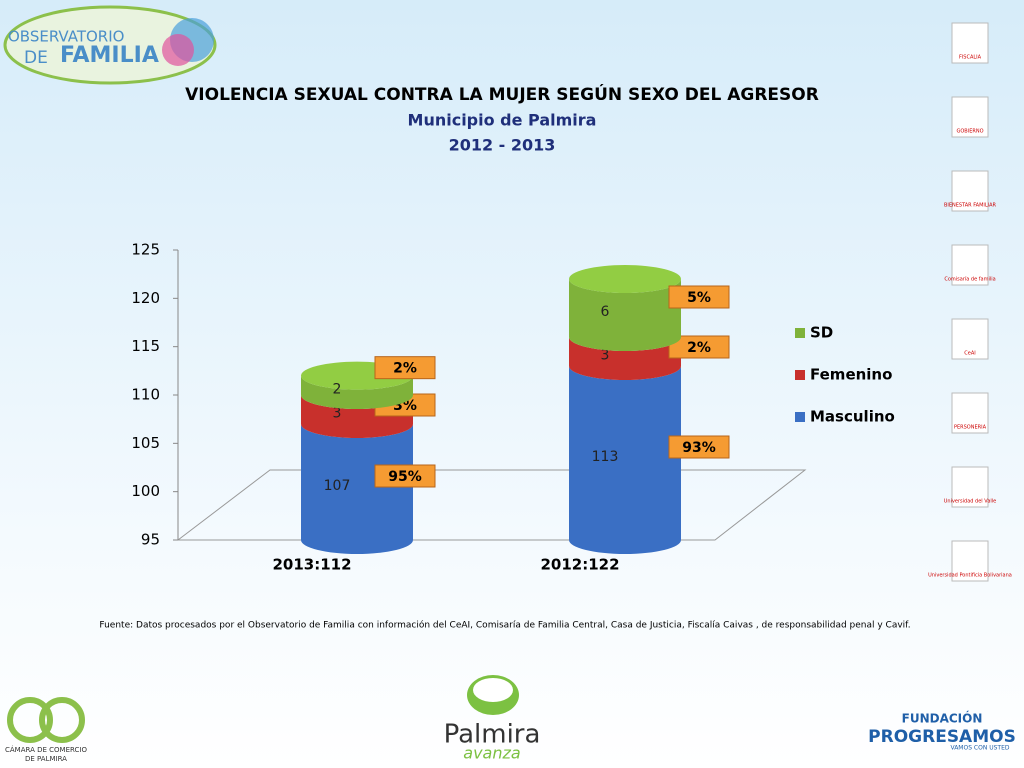 The height and width of the screenshot is (768, 1024). I want to click on share-label: 93%, so click(699, 448).